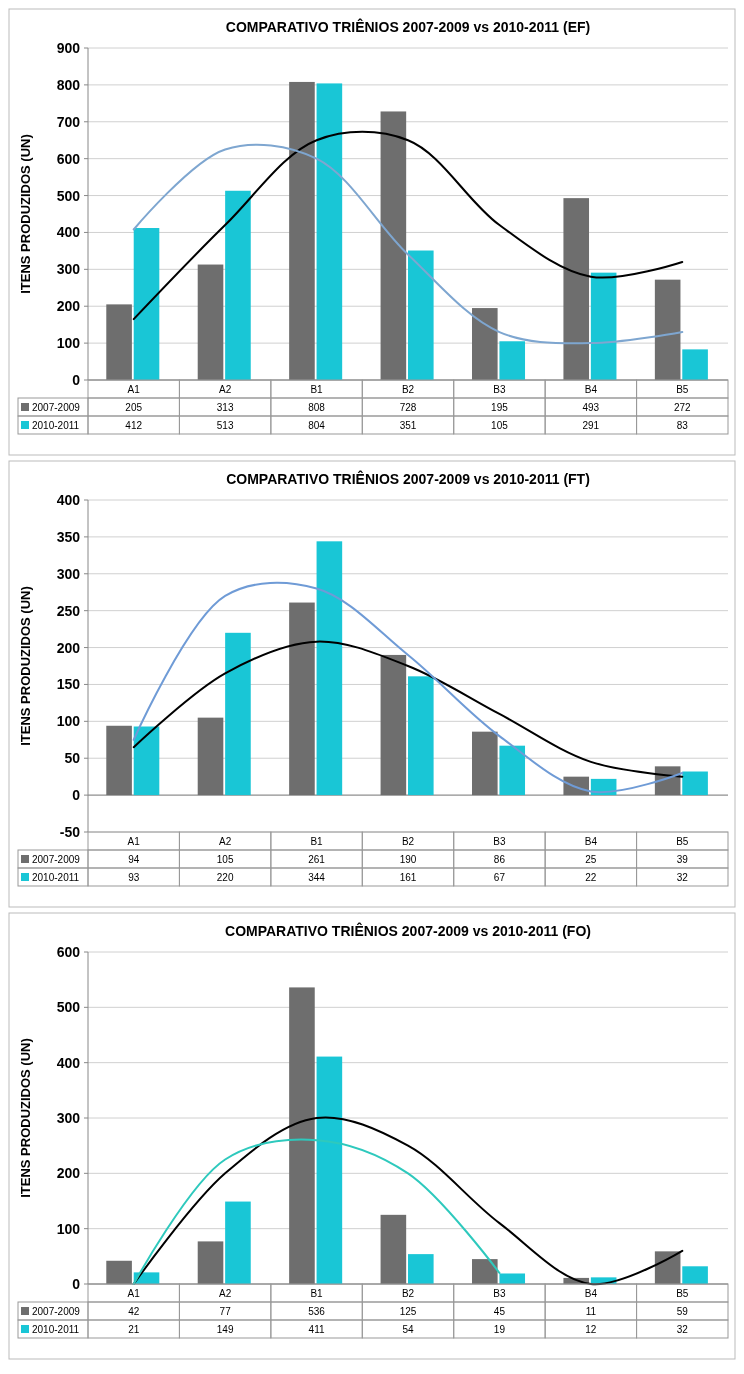  What do you see at coordinates (499, 1311) in the screenshot?
I see `data-label: 45` at bounding box center [499, 1311].